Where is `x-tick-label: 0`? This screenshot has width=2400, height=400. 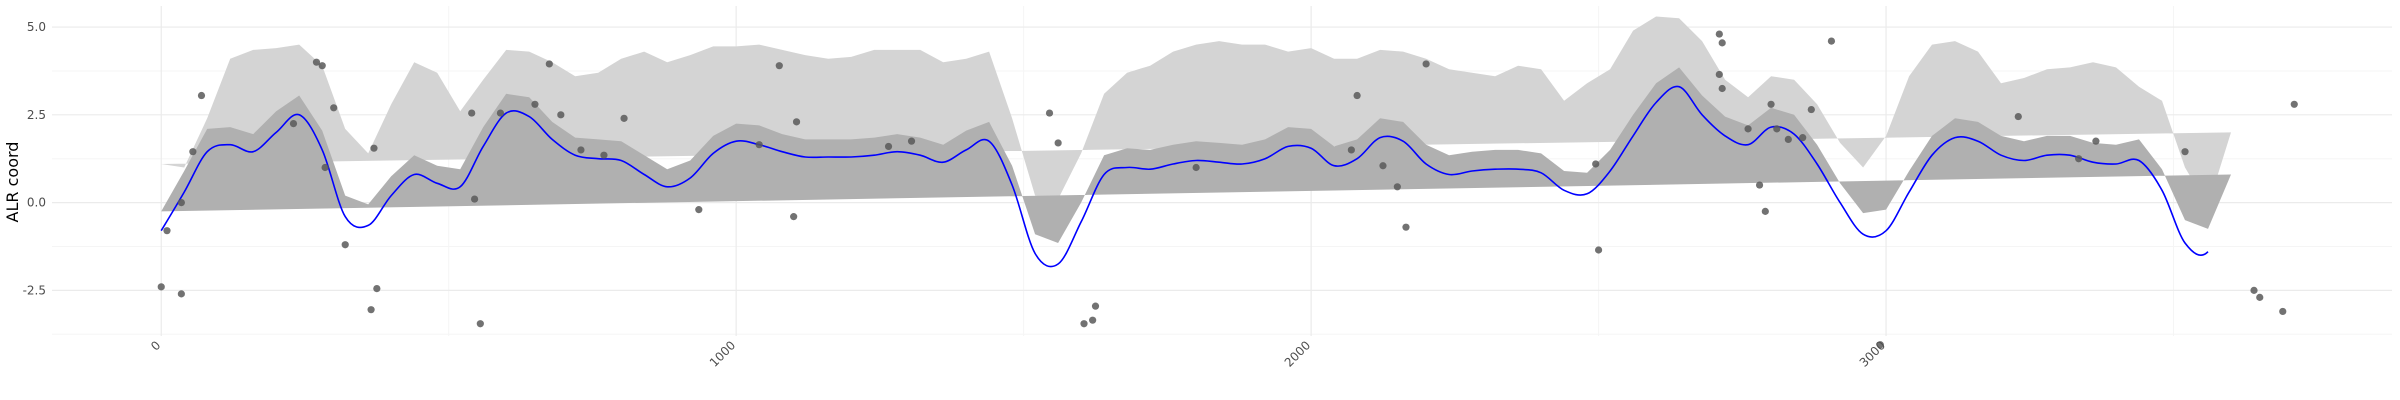
x-tick-label: 0 is located at coordinates (155, 345).